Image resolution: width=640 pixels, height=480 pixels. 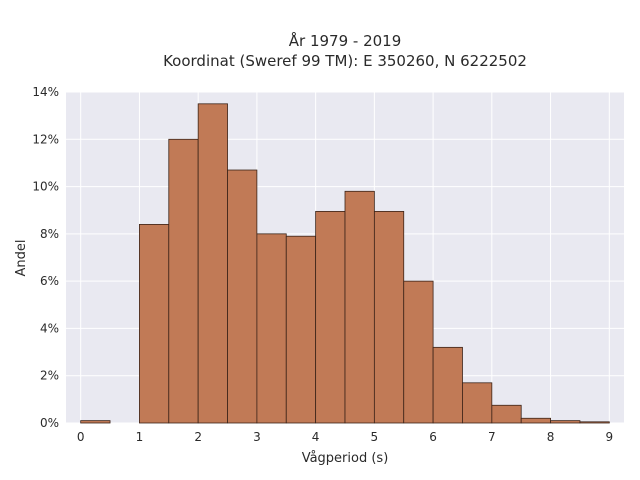 I want to click on x-axis-label: Vågperiod (s), so click(x=345, y=458).